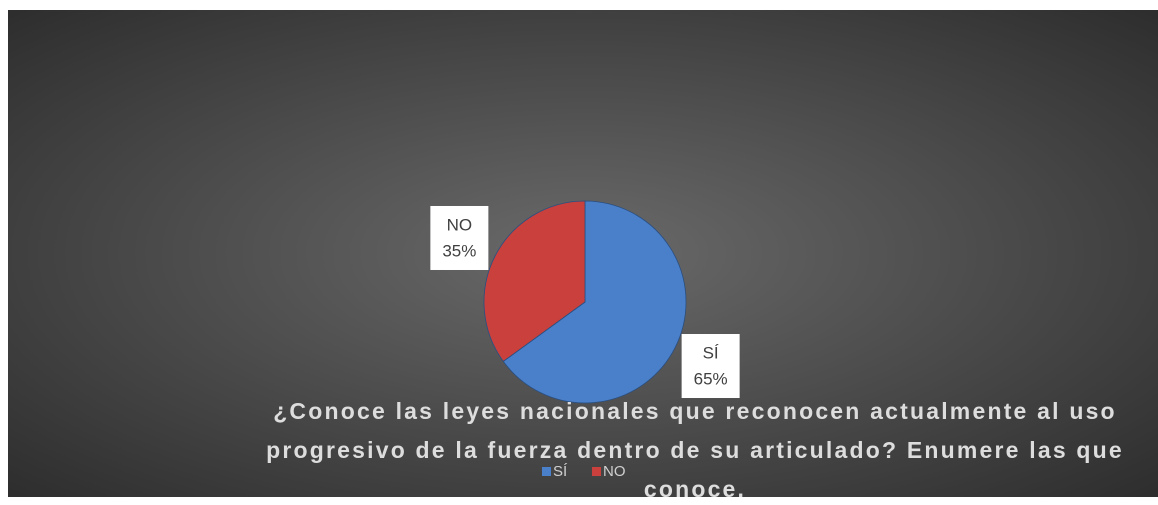  What do you see at coordinates (560, 471) in the screenshot?
I see `legend-label: SÍ` at bounding box center [560, 471].